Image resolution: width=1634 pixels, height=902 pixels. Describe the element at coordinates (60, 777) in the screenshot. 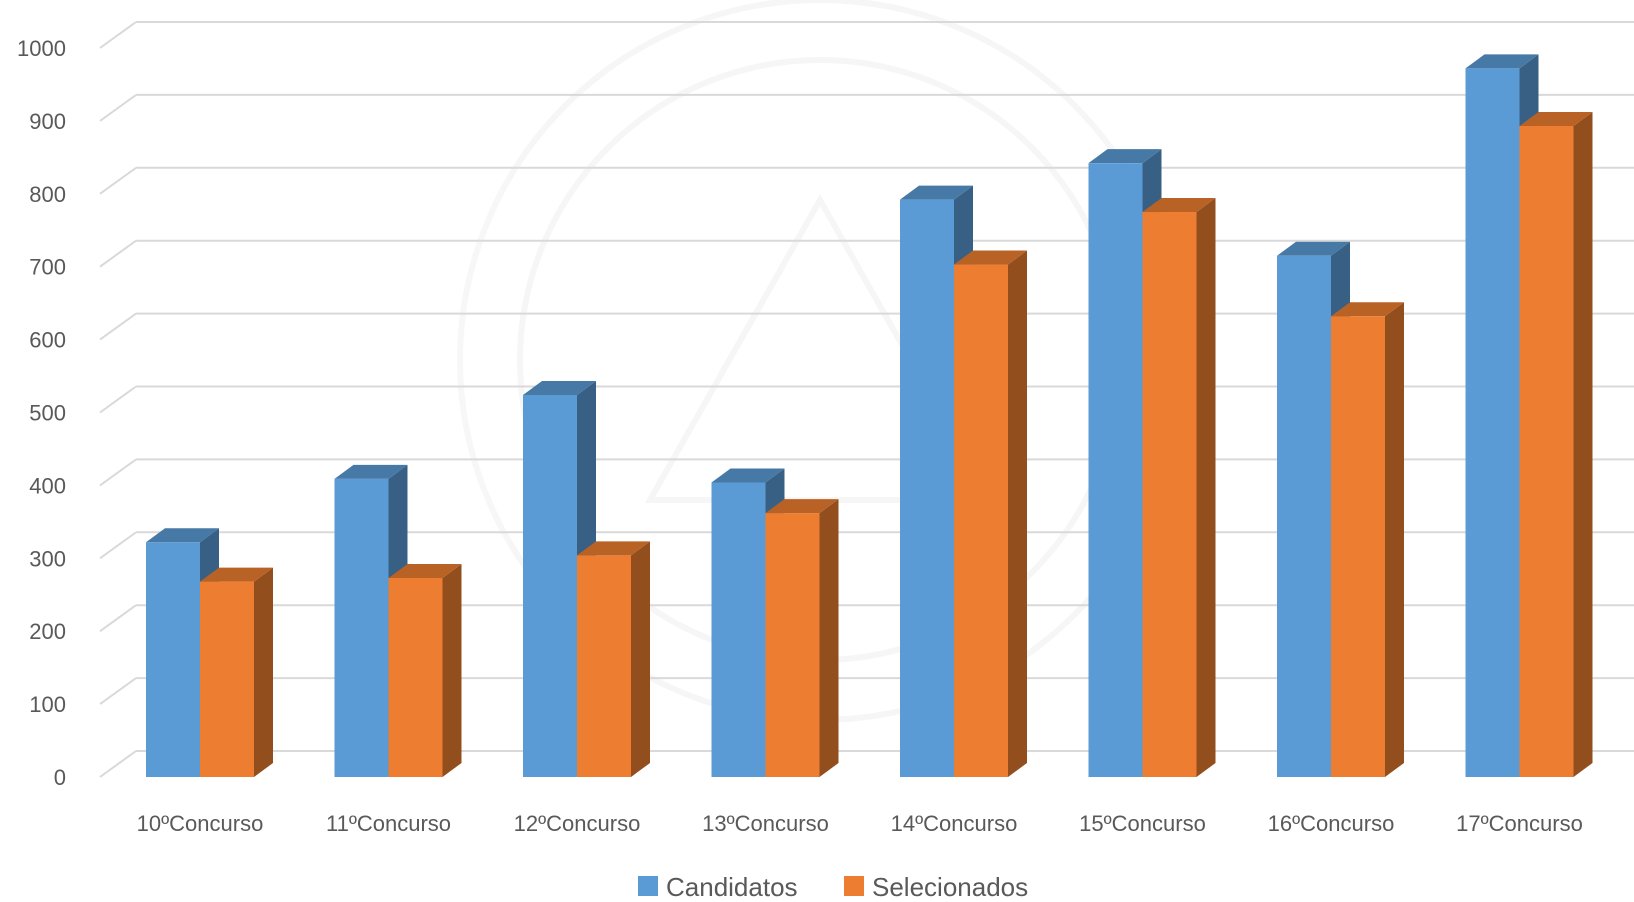

I see `y-tick-label: 0` at that location.